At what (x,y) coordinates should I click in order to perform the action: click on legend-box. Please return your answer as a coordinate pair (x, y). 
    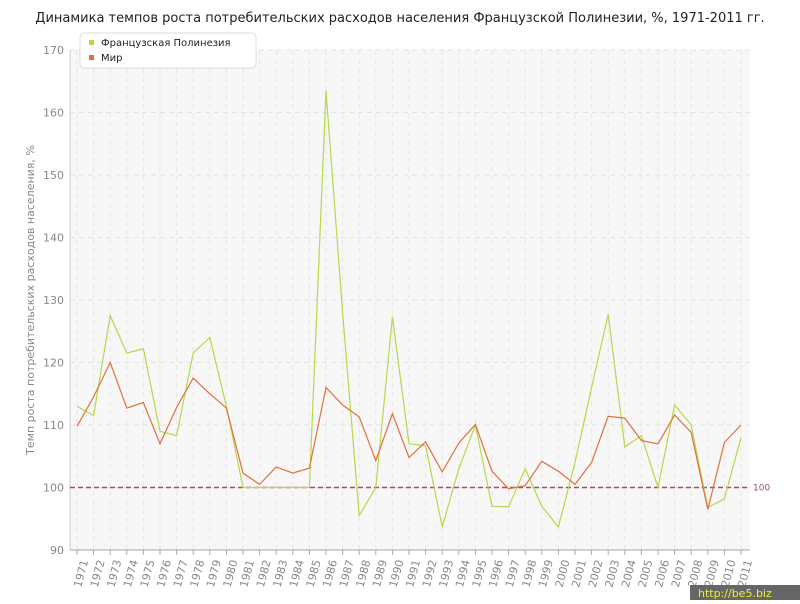
    Looking at the image, I should click on (168, 50).